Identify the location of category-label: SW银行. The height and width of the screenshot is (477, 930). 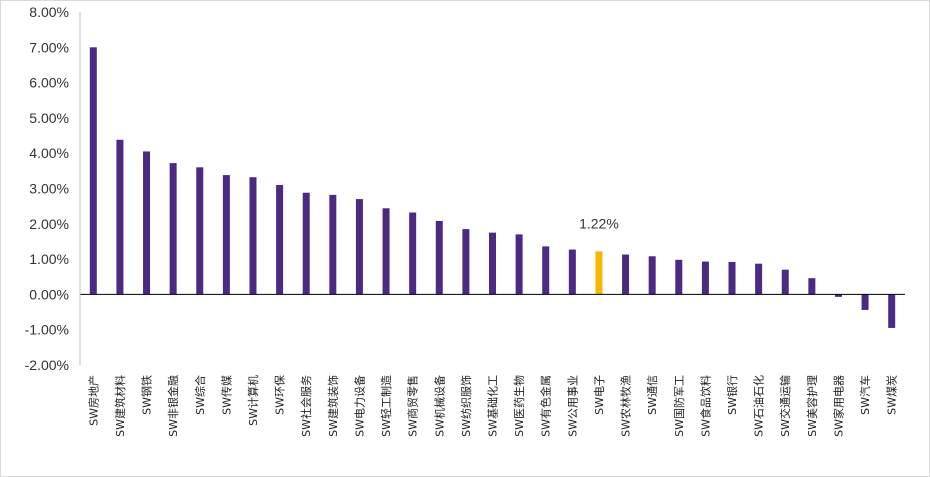
(732, 395).